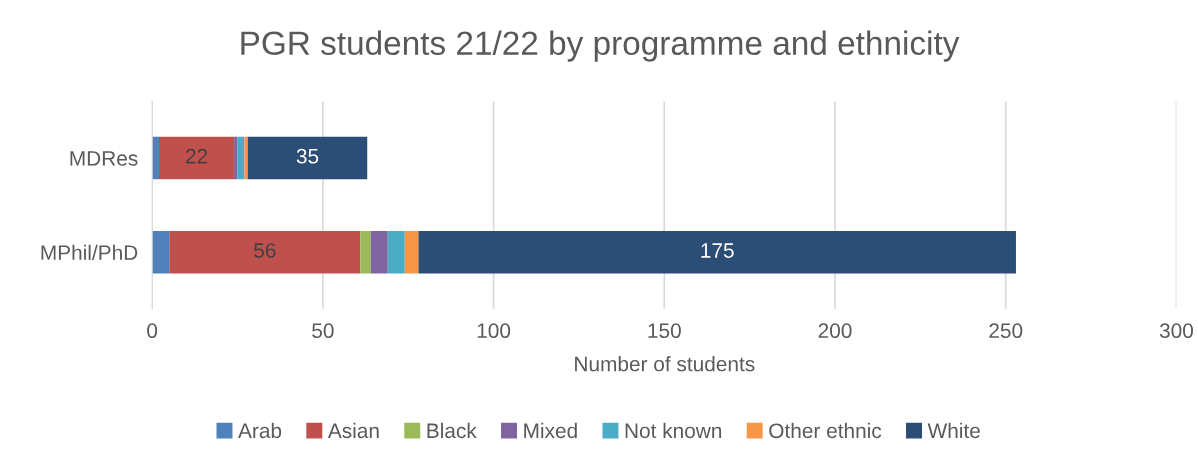  What do you see at coordinates (89, 252) in the screenshot?
I see `y-tick-label: MPhil/PhD` at bounding box center [89, 252].